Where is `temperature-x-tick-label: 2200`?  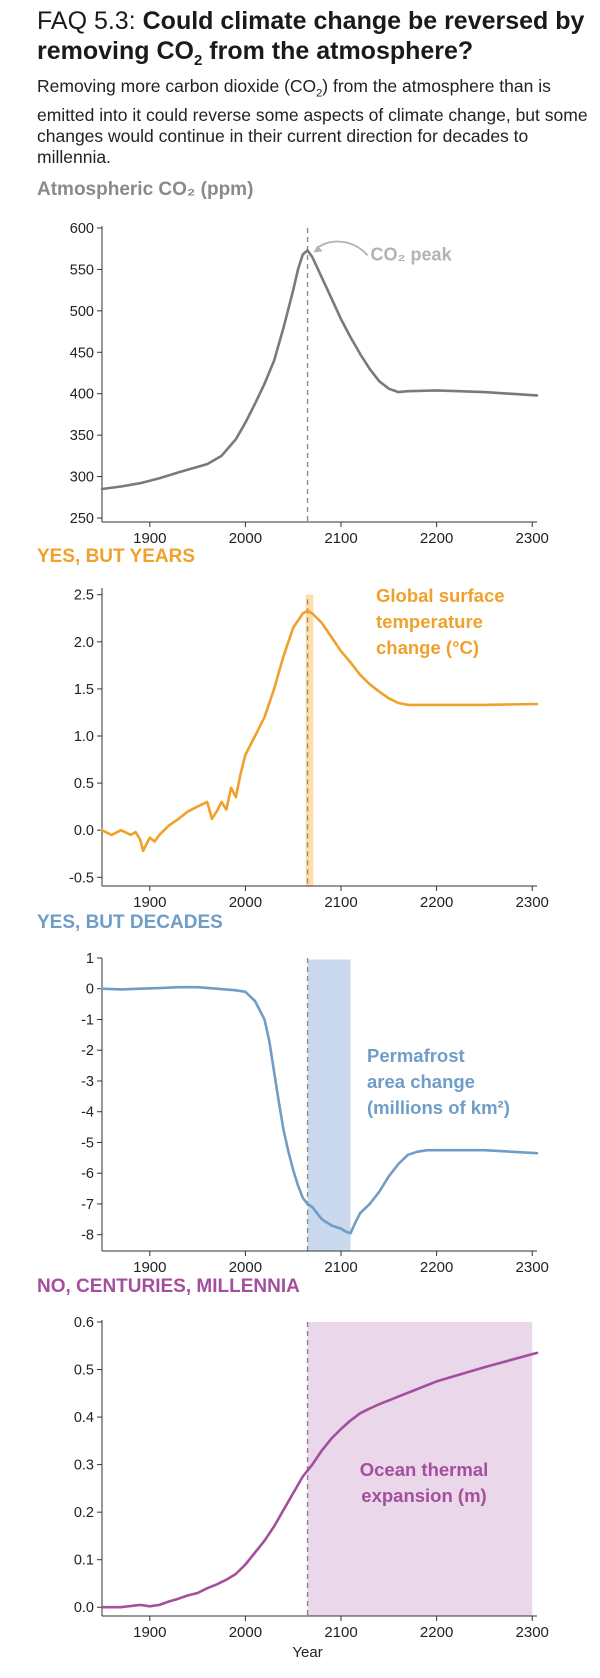 temperature-x-tick-label: 2200 is located at coordinates (436, 902).